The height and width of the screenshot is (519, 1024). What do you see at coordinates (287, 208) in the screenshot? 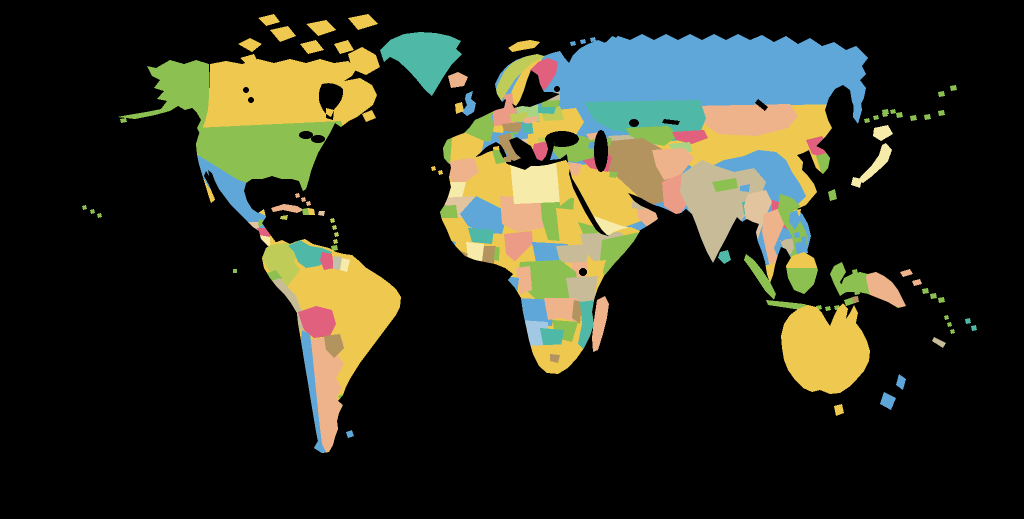
I see `country-cuba` at bounding box center [287, 208].